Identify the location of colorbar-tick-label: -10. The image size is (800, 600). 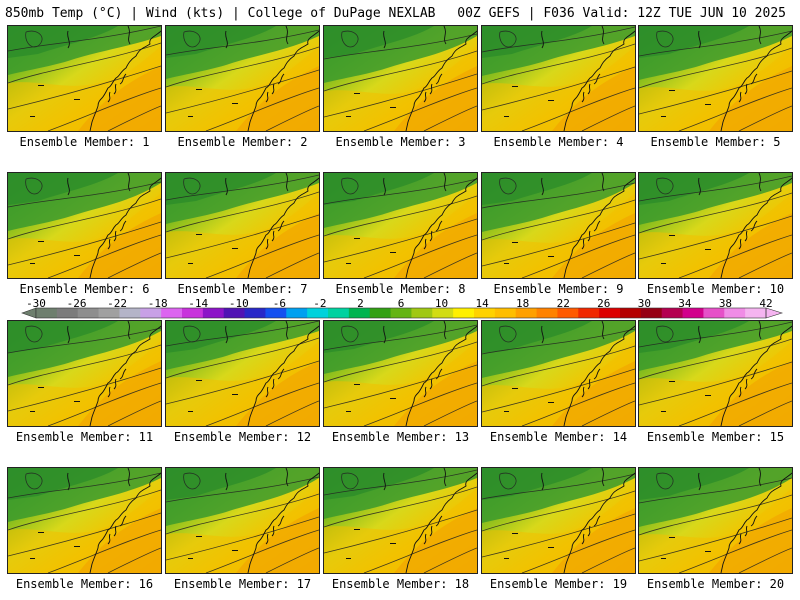
(238, 303).